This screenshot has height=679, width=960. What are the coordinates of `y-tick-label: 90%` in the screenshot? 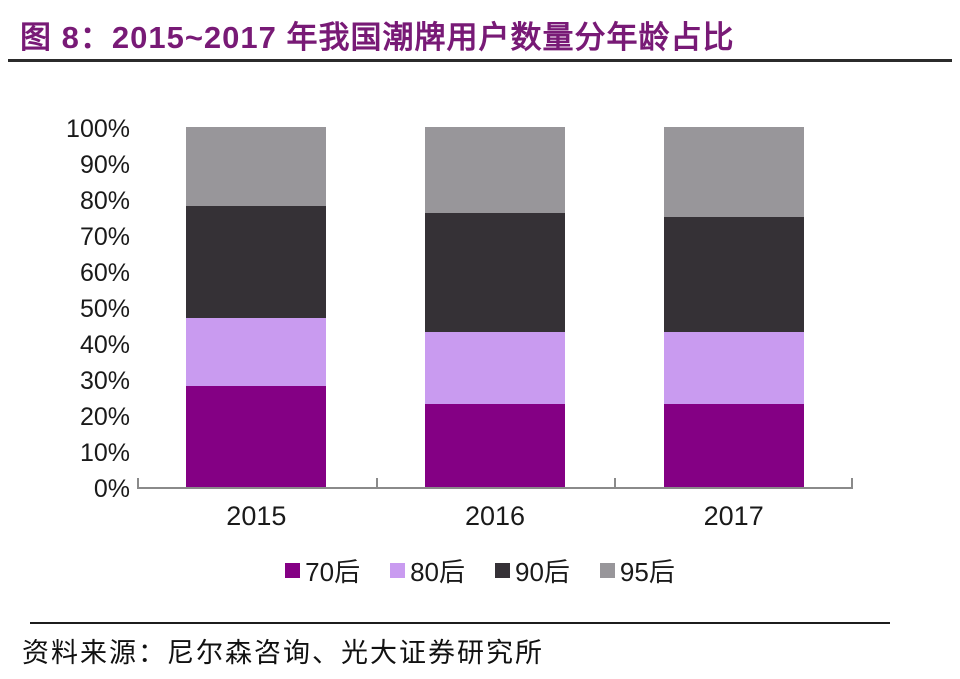 It's located at (104, 165).